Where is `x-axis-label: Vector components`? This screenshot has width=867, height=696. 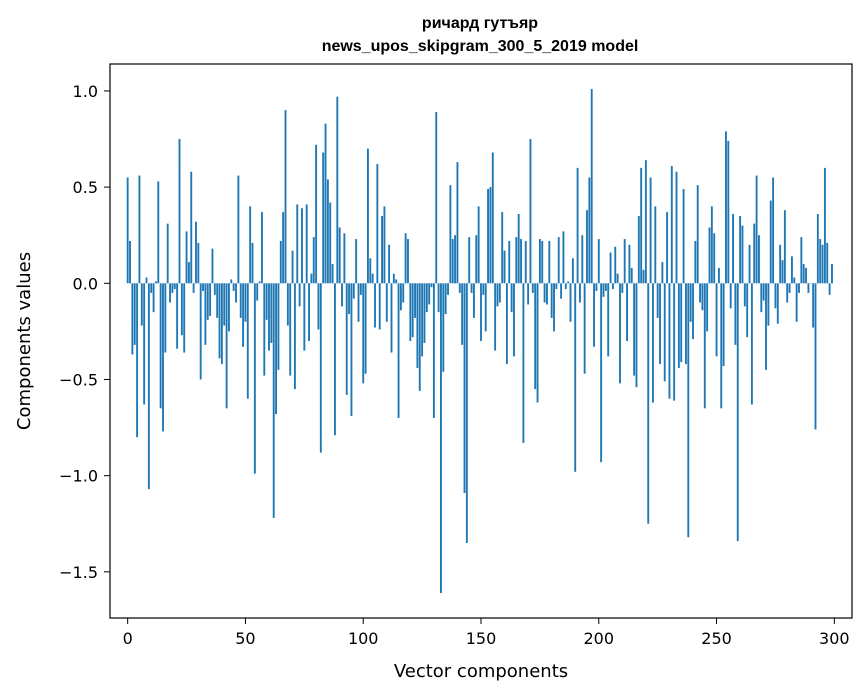
x-axis-label: Vector components is located at coordinates (481, 671).